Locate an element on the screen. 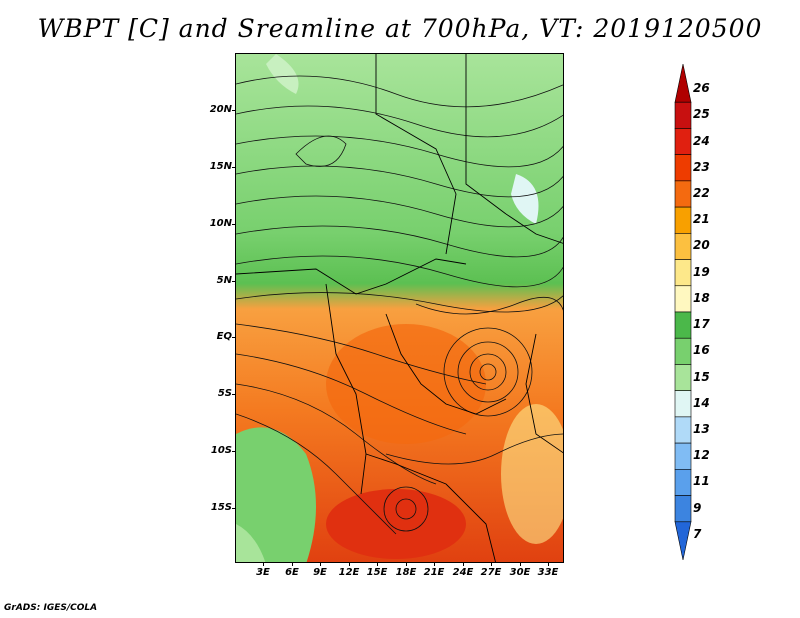 The image size is (800, 618). colorbar-label: 15 is located at coordinates (701, 376).